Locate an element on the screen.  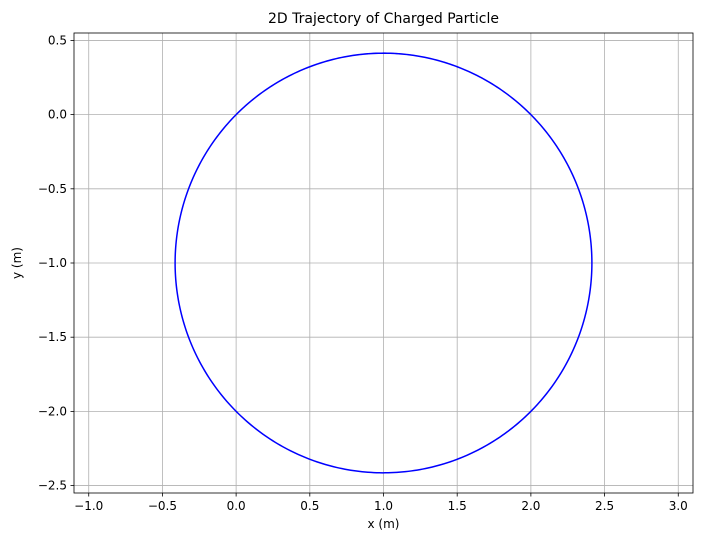
x-axis: −1.0 −0.5 0.0 0.5 1.0 1.5 2.0 2.5 3.0 is located at coordinates (381, 503).